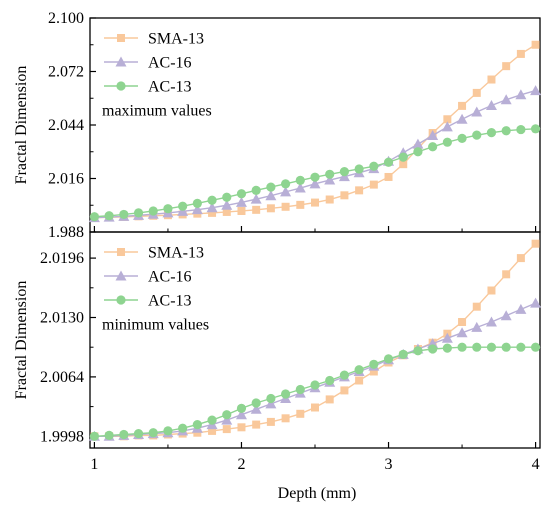 The height and width of the screenshot is (518, 550). I want to click on panel-annotation: minimum values, so click(155, 325).